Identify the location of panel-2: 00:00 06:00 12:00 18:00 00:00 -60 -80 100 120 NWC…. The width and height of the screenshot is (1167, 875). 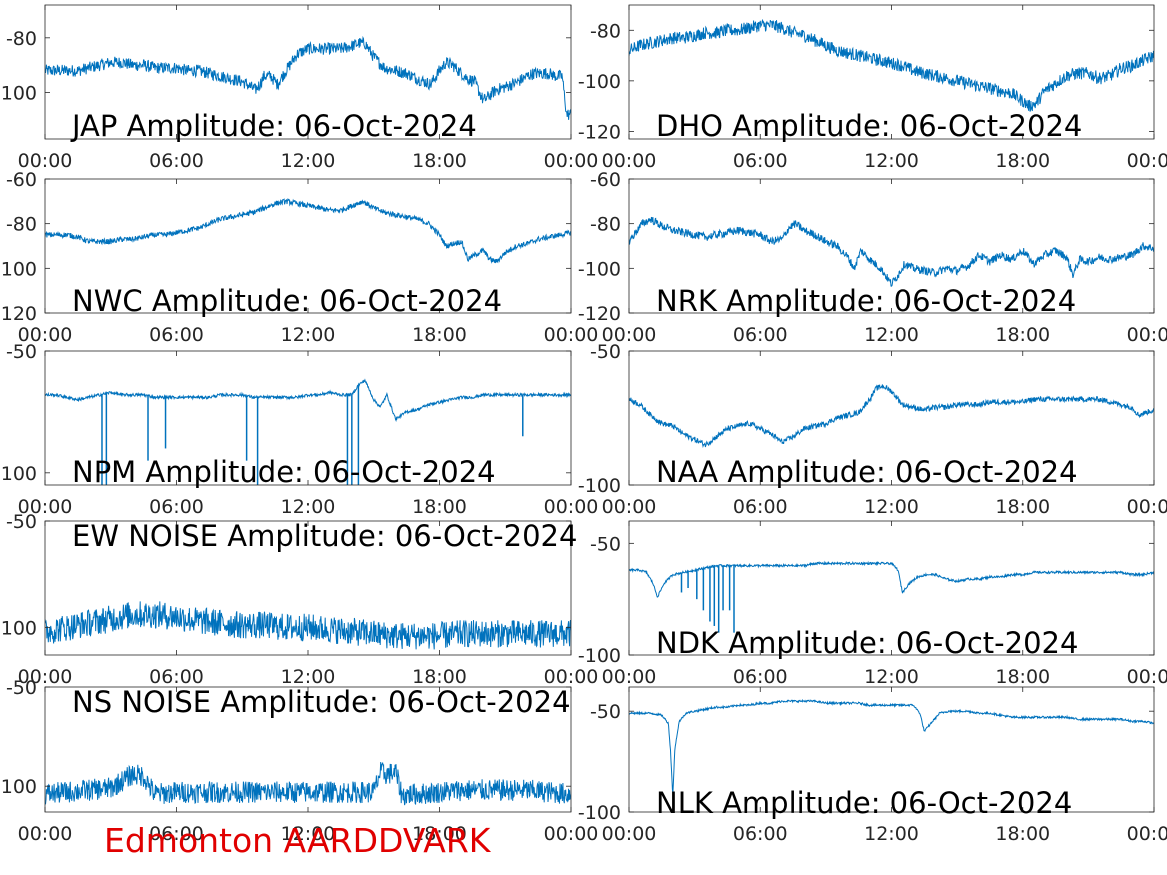
(300, 257).